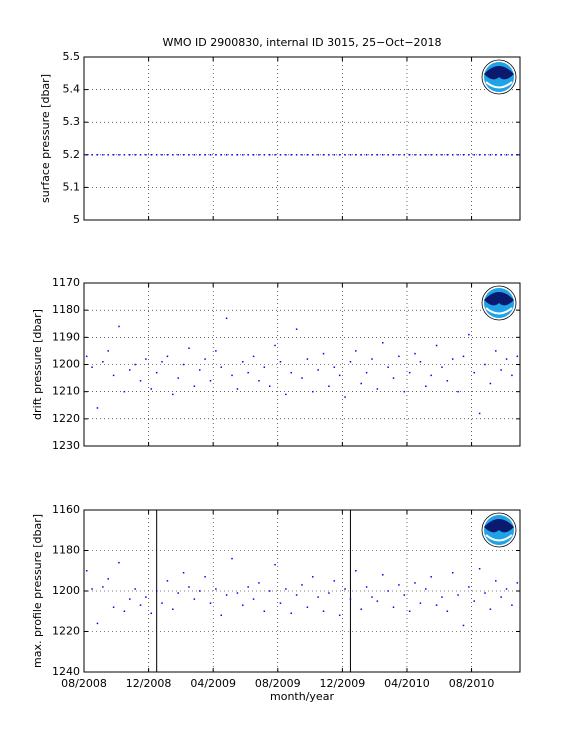  I want to click on logo-wave, so click(499, 85).